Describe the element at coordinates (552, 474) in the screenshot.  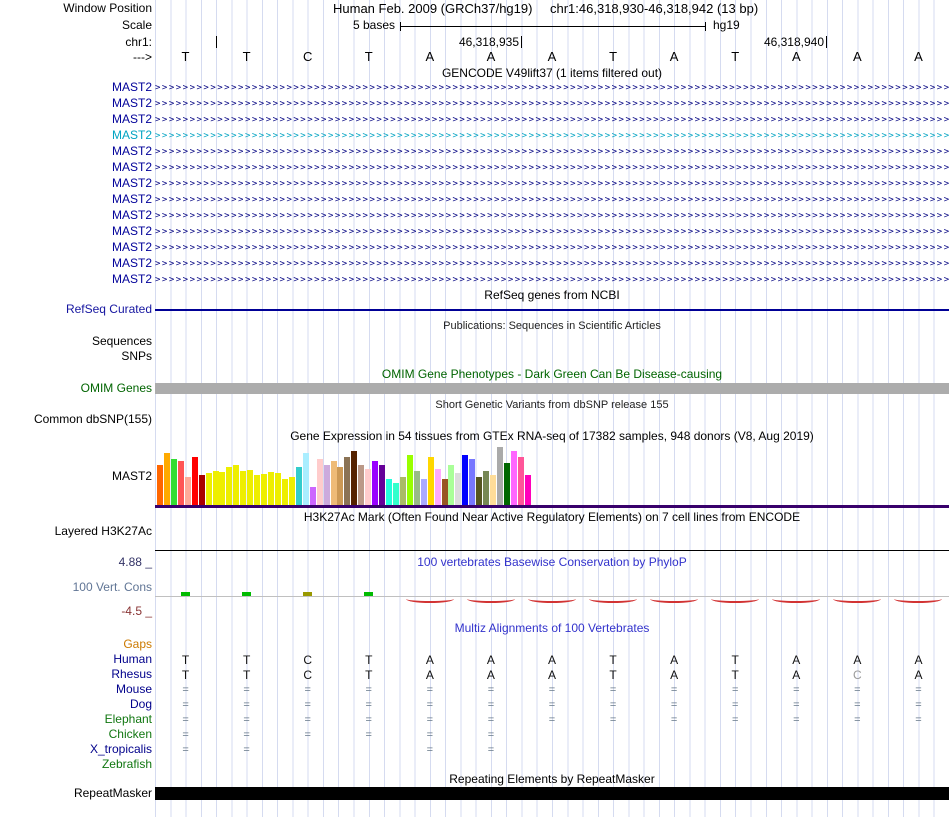
I see `gtex-bar-chart` at that location.